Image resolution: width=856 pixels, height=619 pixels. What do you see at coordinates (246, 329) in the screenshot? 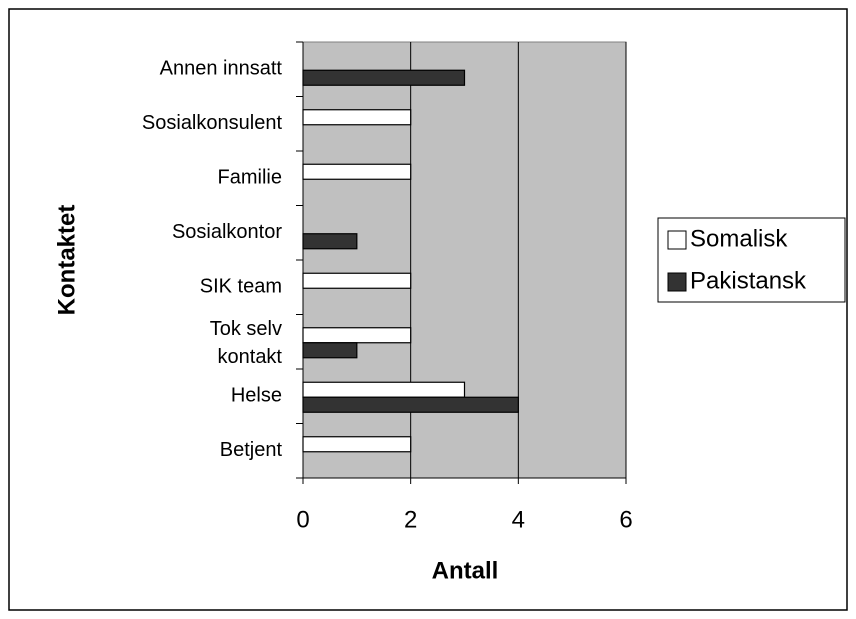
I see `label-line: Tok selv` at bounding box center [246, 329].